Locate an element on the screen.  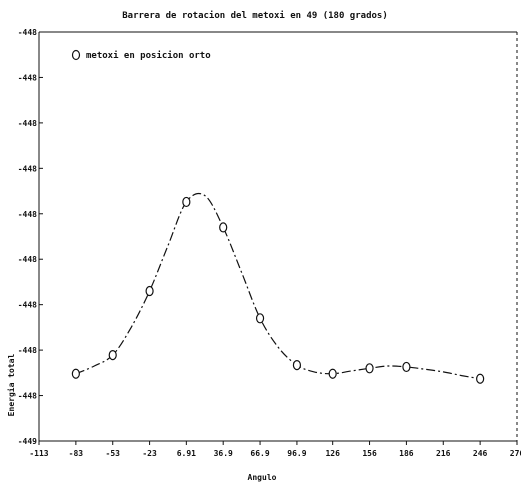
x-tick-label: 36.9 is located at coordinates (223, 453).